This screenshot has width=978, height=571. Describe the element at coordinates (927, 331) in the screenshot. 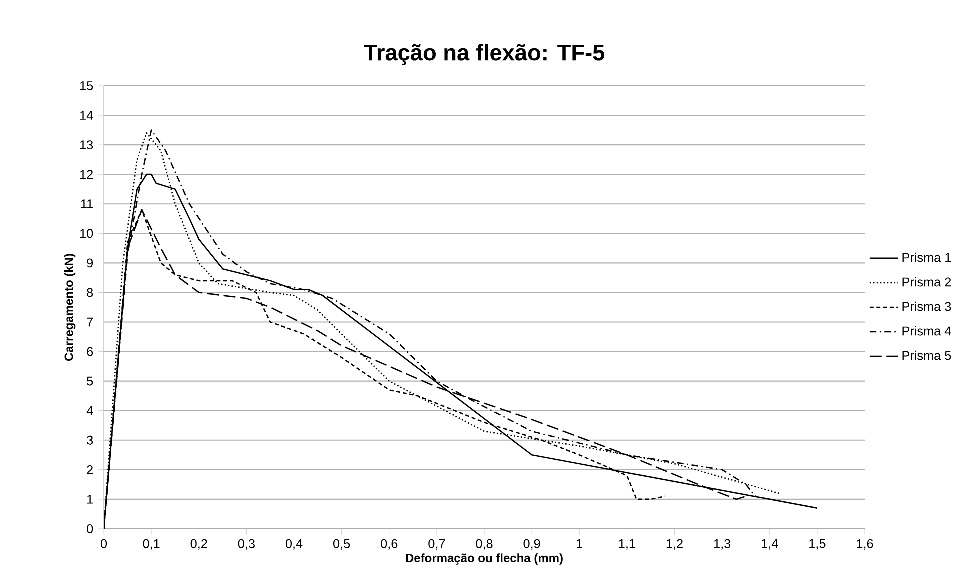

I see `legend-label: Prisma 4` at that location.